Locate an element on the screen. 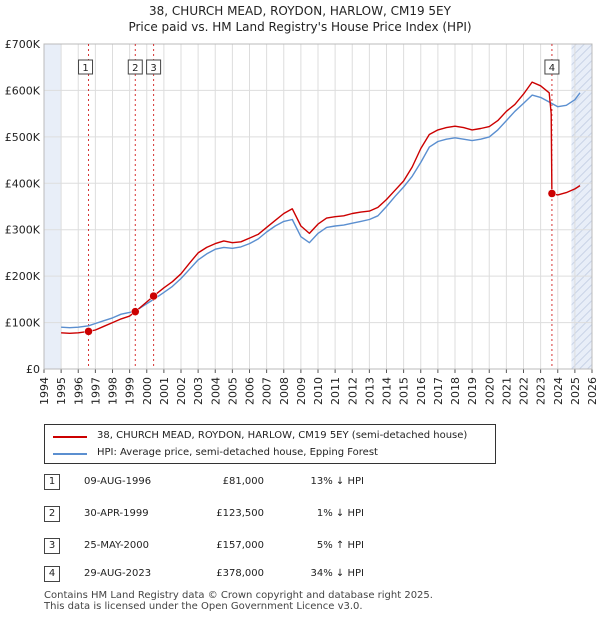  sale-marker-label: 3 is located at coordinates (153, 68).